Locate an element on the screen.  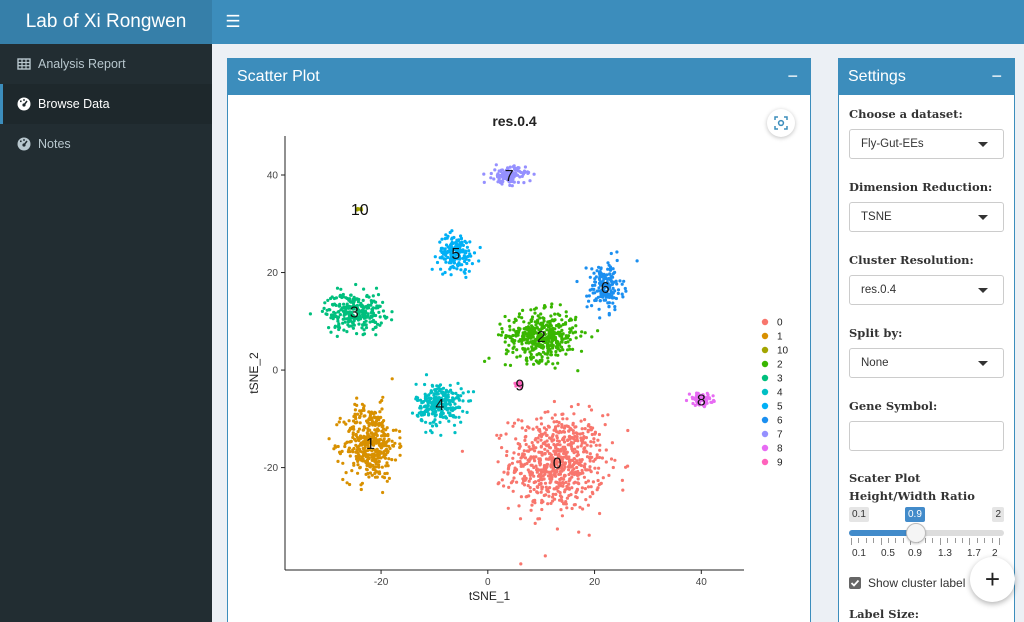
show-cluster-label-checkbox is located at coordinates (855, 583).